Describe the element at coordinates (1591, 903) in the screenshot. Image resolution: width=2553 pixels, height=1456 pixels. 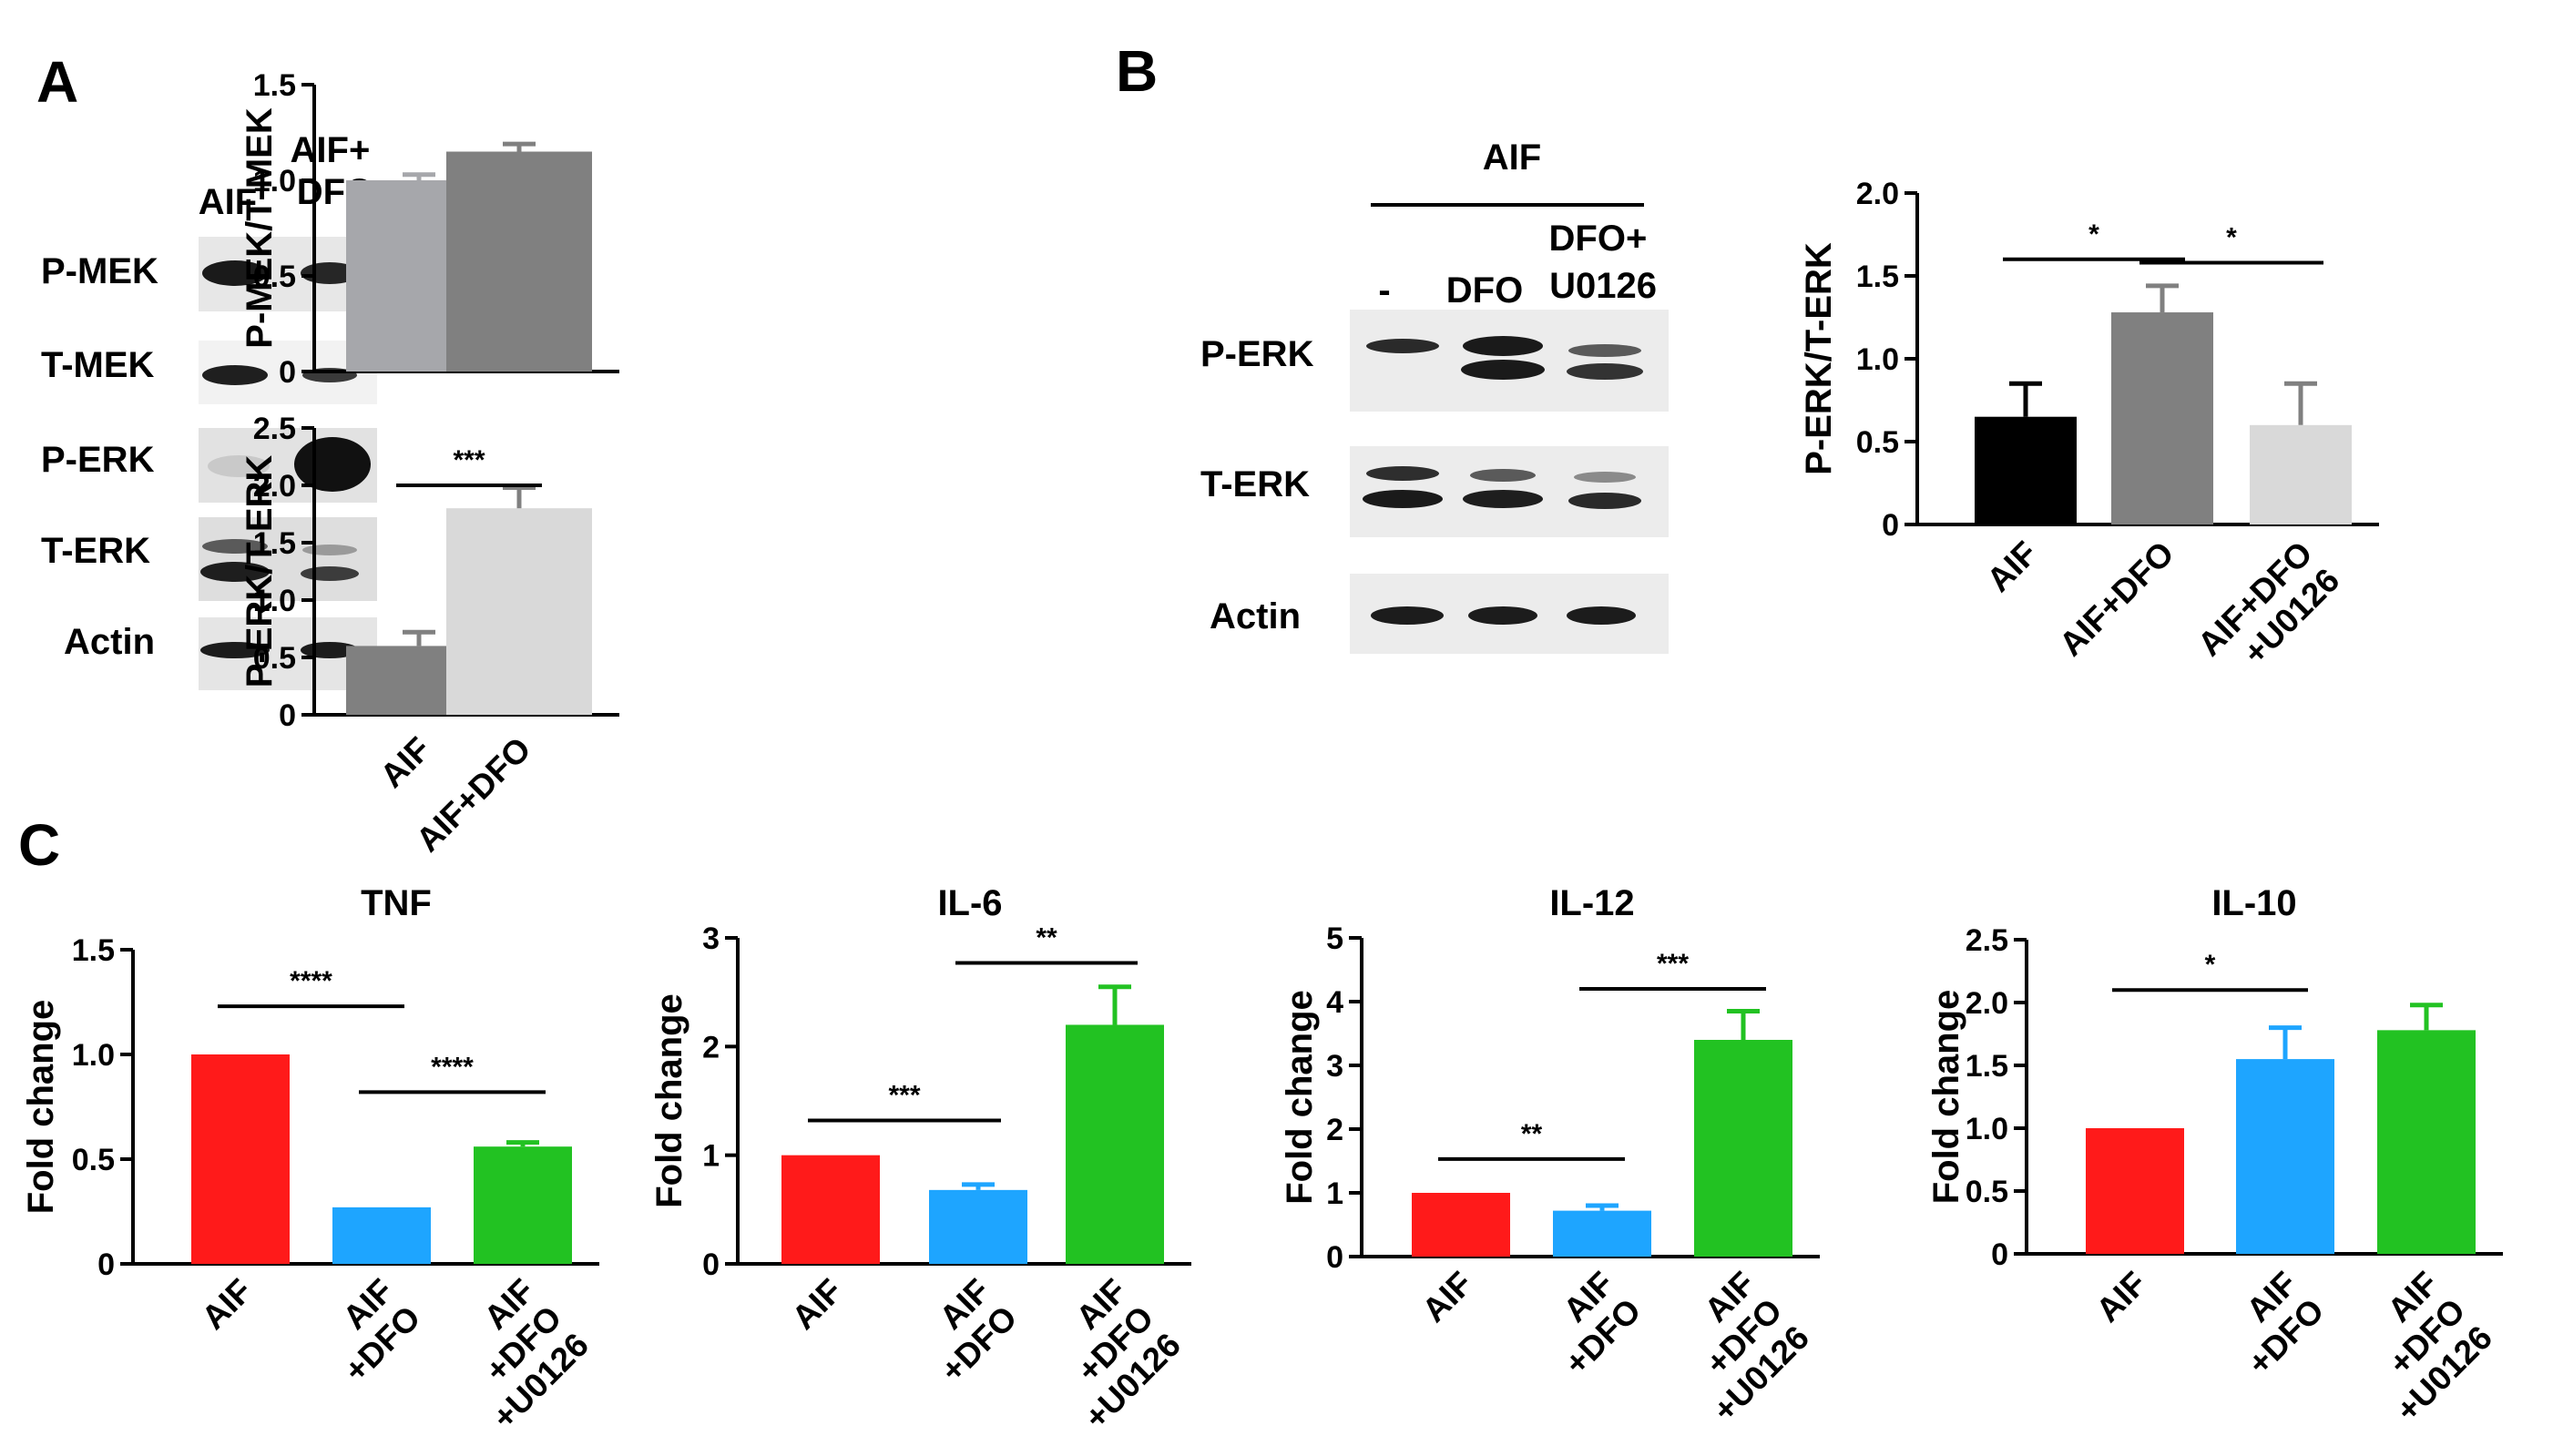
I see `chart-title: IL-12` at that location.